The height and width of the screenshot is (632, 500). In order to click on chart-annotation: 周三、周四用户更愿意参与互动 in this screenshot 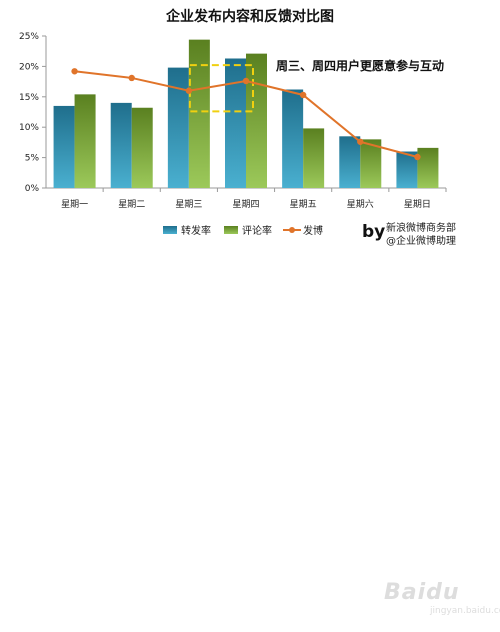, I will do `click(360, 66)`.